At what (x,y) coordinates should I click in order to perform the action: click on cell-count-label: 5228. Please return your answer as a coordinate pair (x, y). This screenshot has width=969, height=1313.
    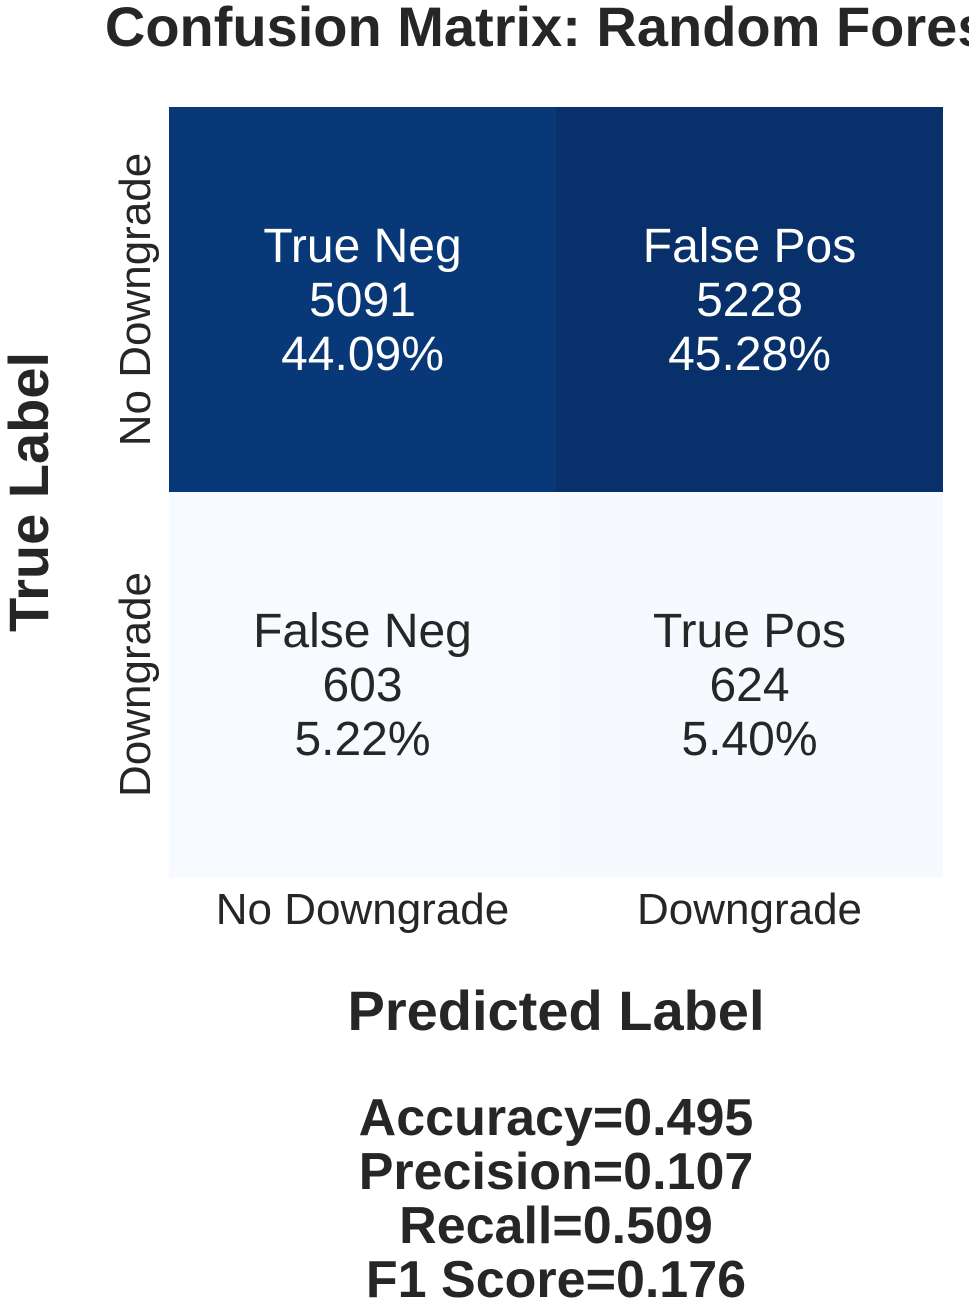
    Looking at the image, I should click on (749, 300).